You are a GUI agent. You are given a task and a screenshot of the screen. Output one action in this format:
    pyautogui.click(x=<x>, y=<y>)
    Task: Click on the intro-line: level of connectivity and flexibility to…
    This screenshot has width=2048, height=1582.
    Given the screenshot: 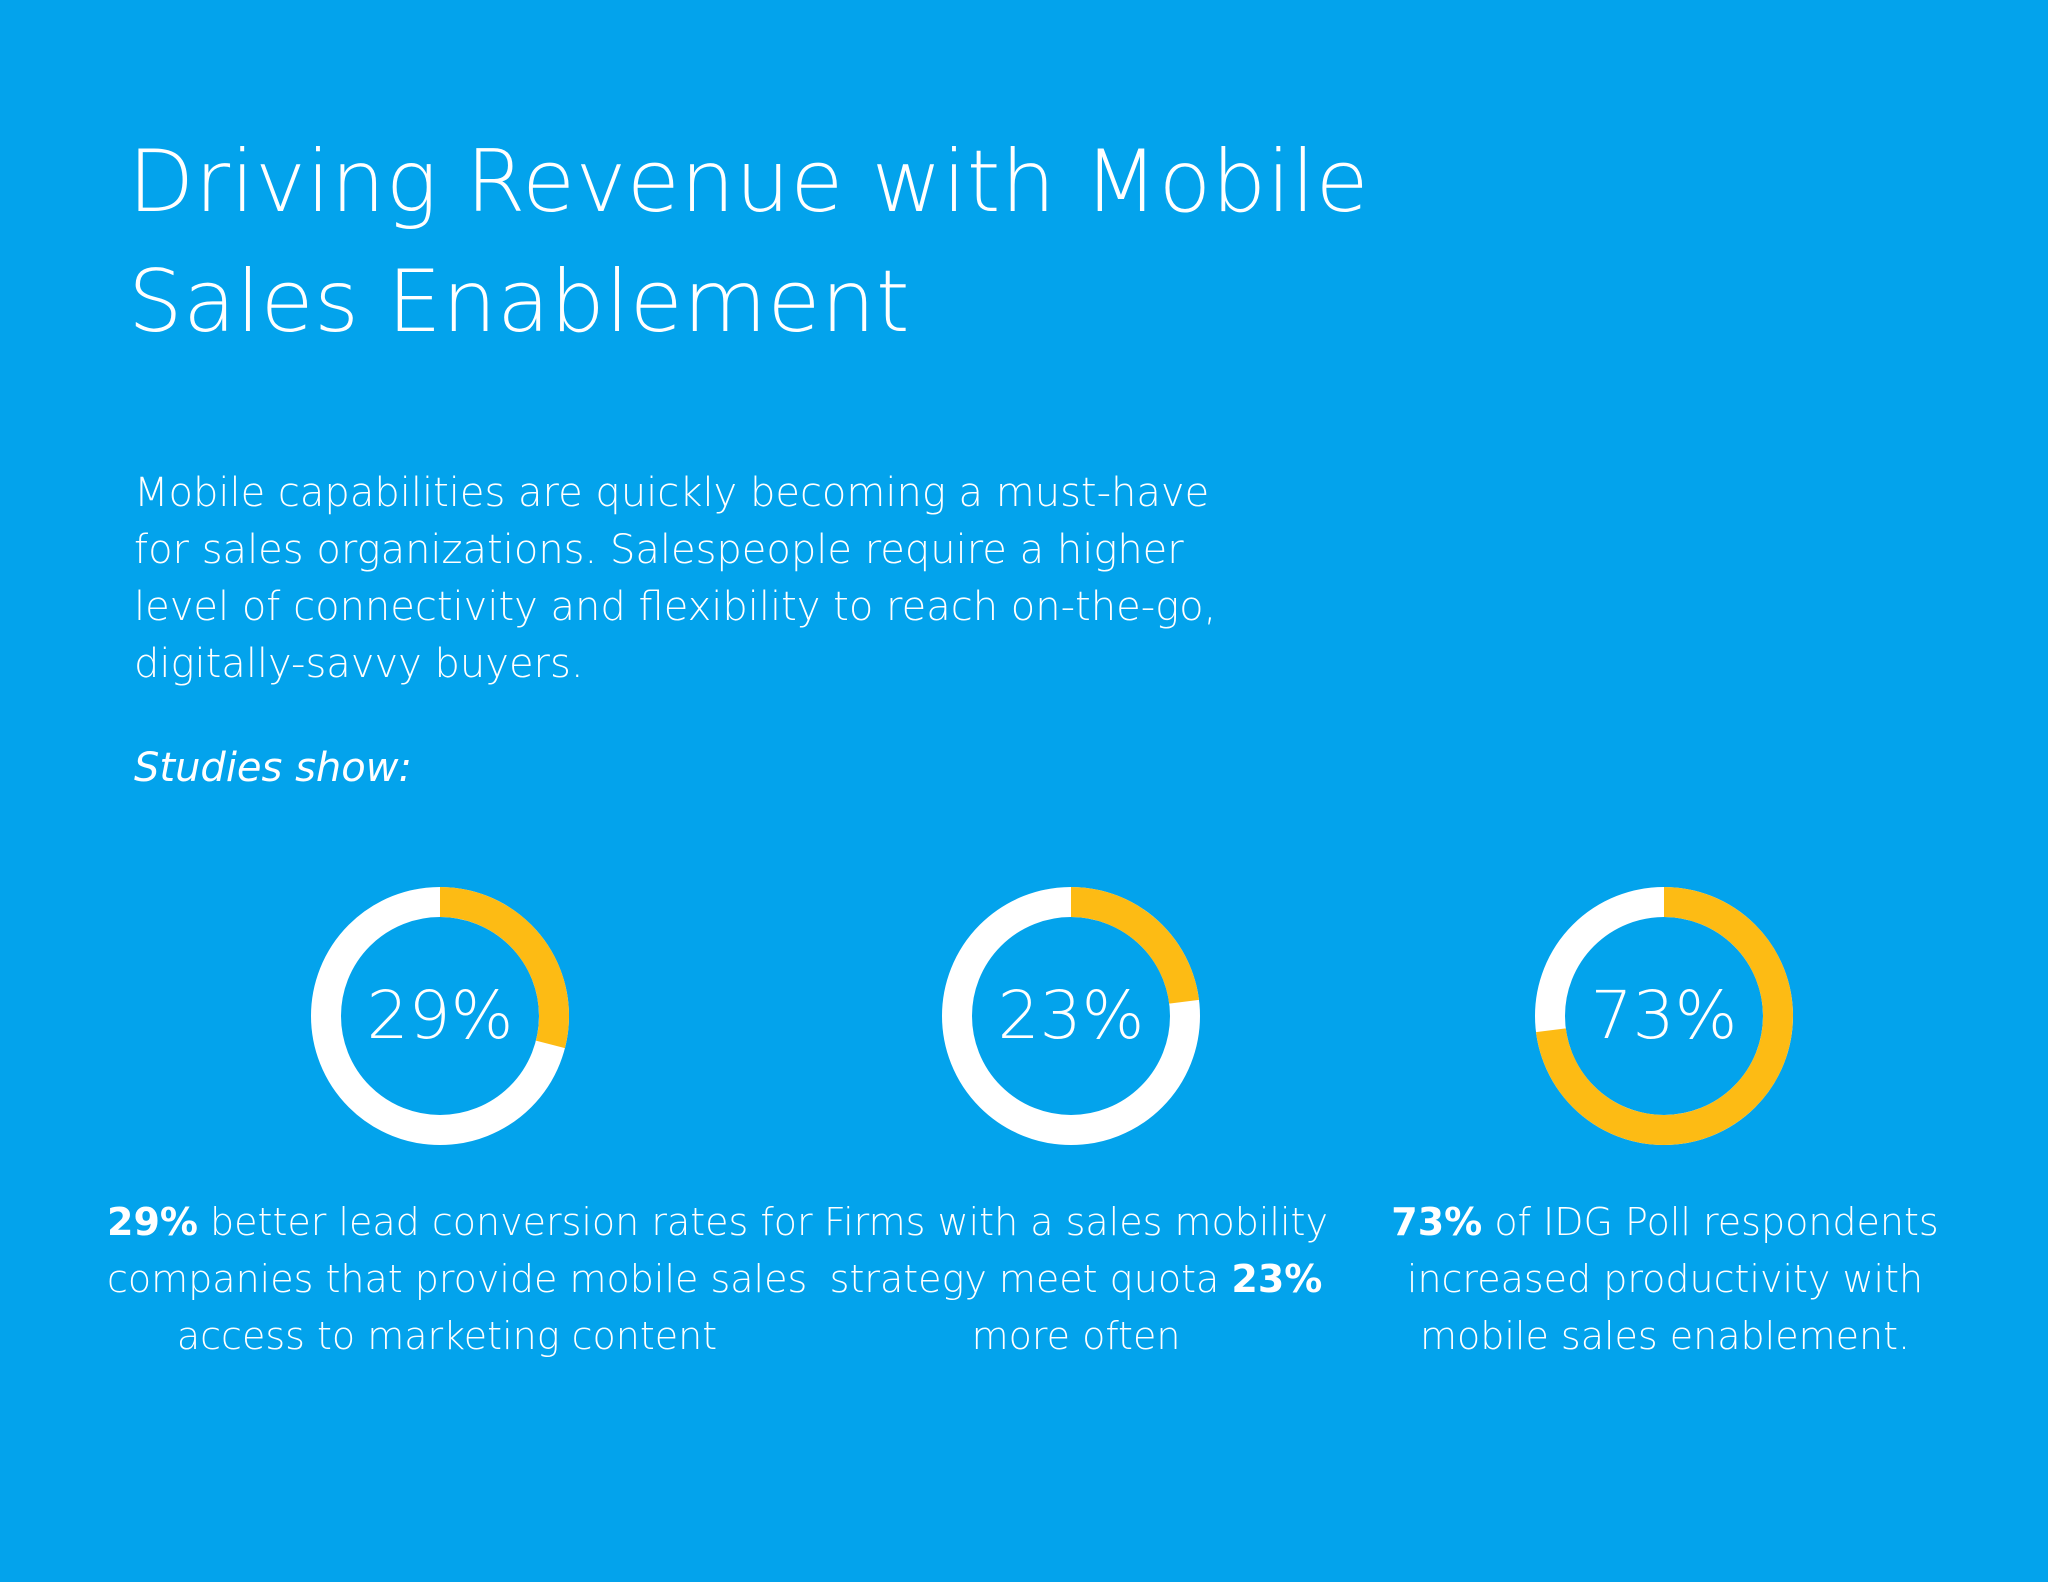 What is the action you would take?
    pyautogui.click(x=675, y=607)
    